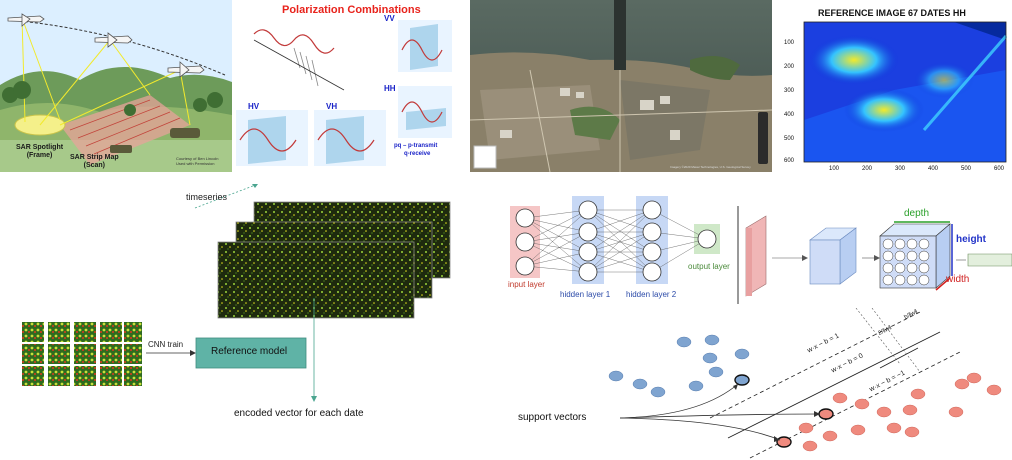 The height and width of the screenshot is (460, 1012). What do you see at coordinates (39, 155) in the screenshot?
I see `sar-spotlight-label-line2: (Frame)` at bounding box center [39, 155].